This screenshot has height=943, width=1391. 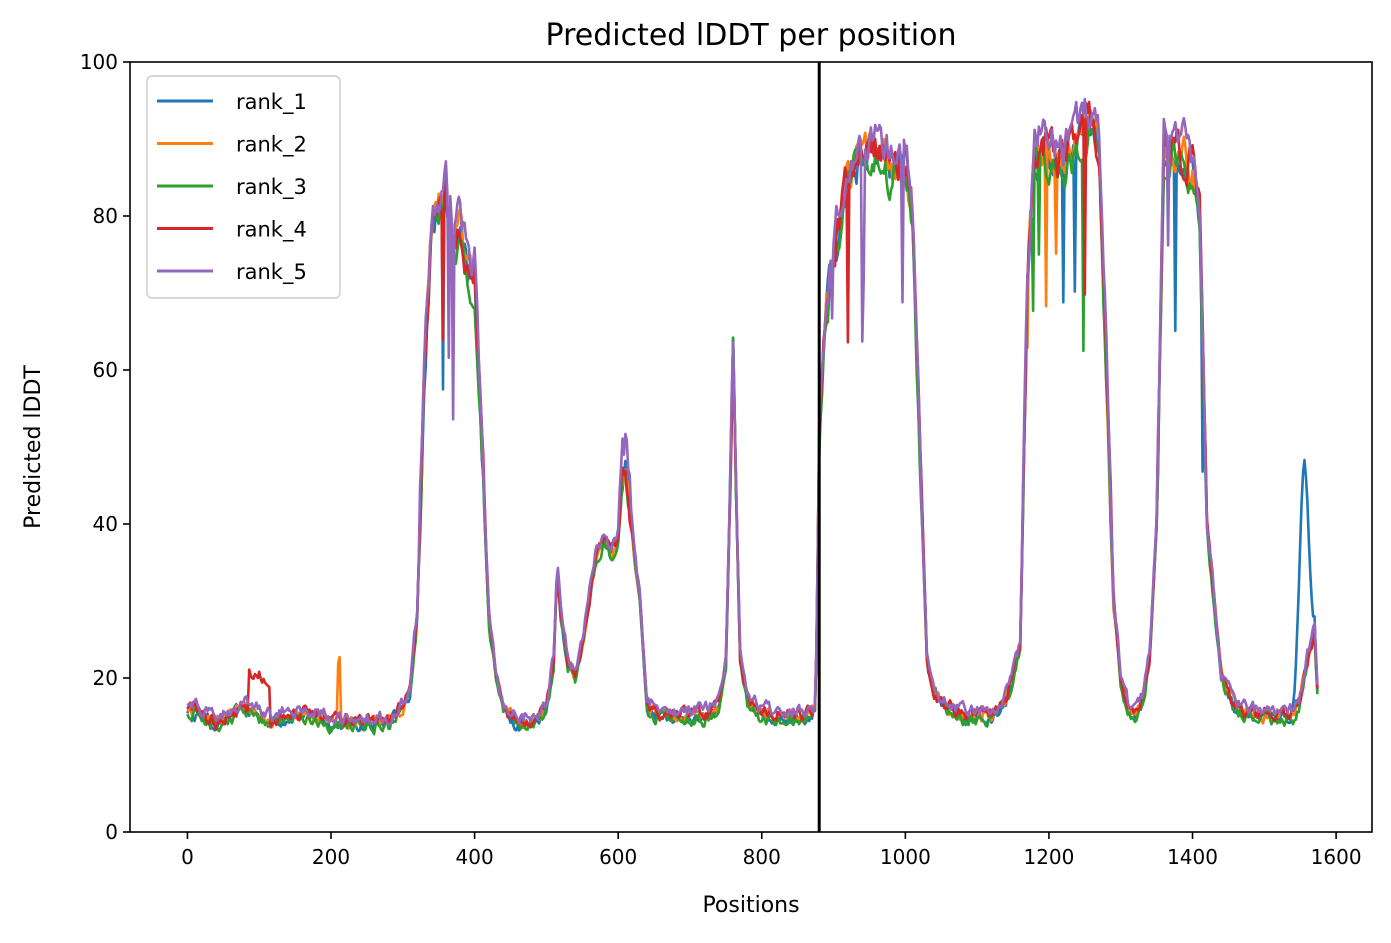 What do you see at coordinates (475, 857) in the screenshot?
I see `x-tick-label: 400` at bounding box center [475, 857].